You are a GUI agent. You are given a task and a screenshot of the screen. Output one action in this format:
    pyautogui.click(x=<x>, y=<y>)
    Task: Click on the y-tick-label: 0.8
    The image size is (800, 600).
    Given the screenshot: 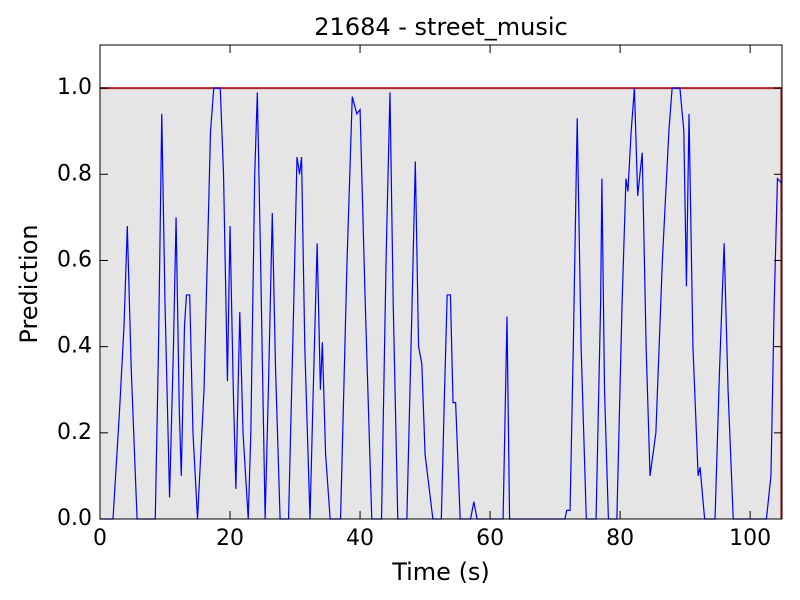 What is the action you would take?
    pyautogui.click(x=74, y=173)
    